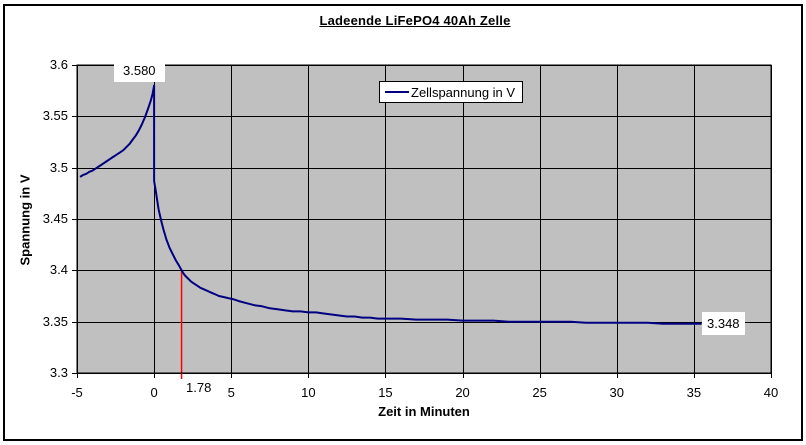  What do you see at coordinates (55, 116) in the screenshot?
I see `y-tick-label: 3.55` at bounding box center [55, 116].